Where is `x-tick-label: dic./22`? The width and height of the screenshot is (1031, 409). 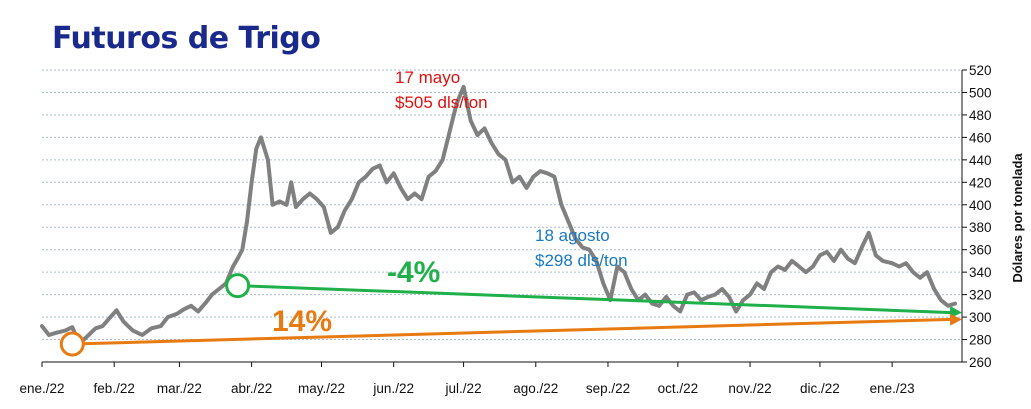 x-tick-label: dic./22 is located at coordinates (820, 388).